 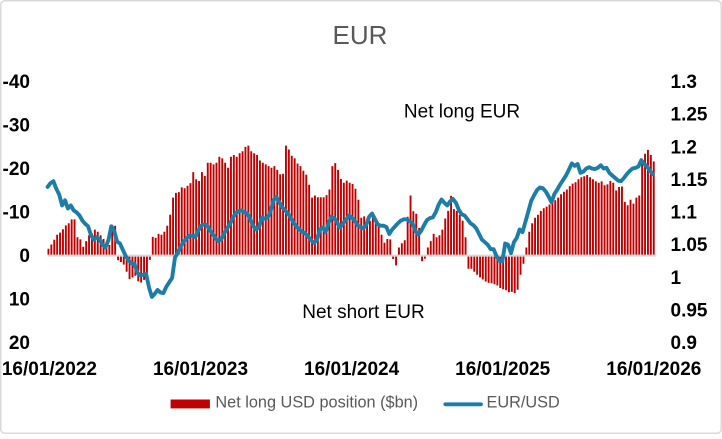 What do you see at coordinates (503, 369) in the screenshot?
I see `svg-text: 16/01/2025` at bounding box center [503, 369].